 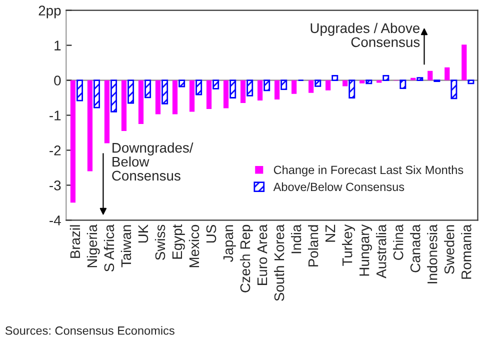 I want to click on x-tick-label: Japan, so click(x=229, y=243).